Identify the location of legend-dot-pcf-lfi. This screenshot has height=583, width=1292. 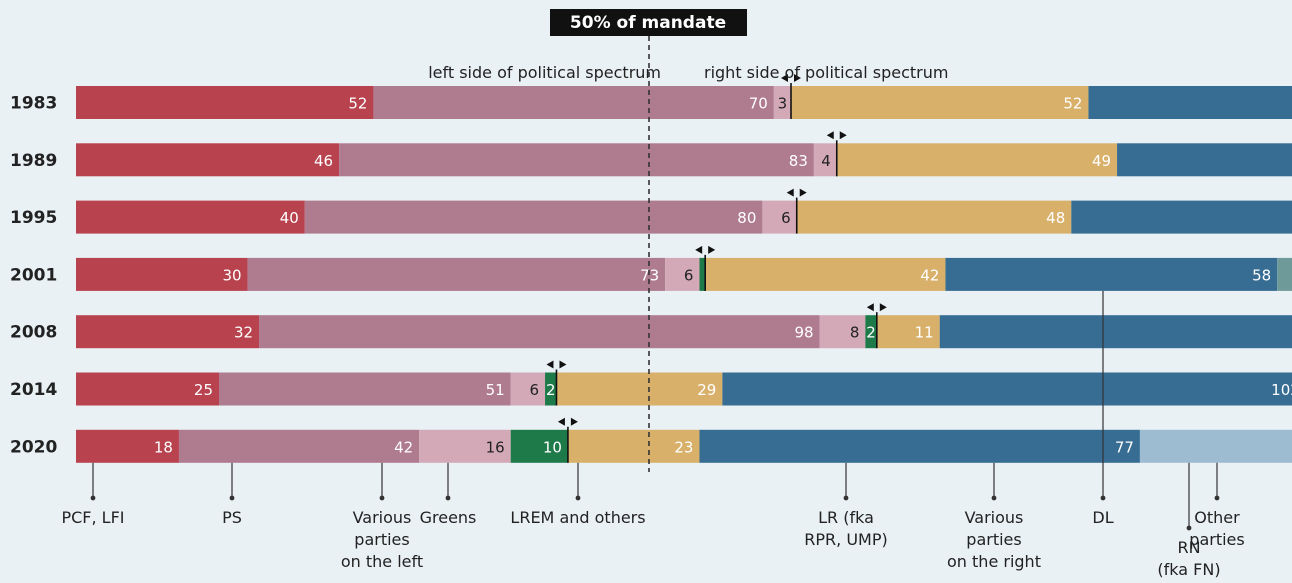
(93, 498).